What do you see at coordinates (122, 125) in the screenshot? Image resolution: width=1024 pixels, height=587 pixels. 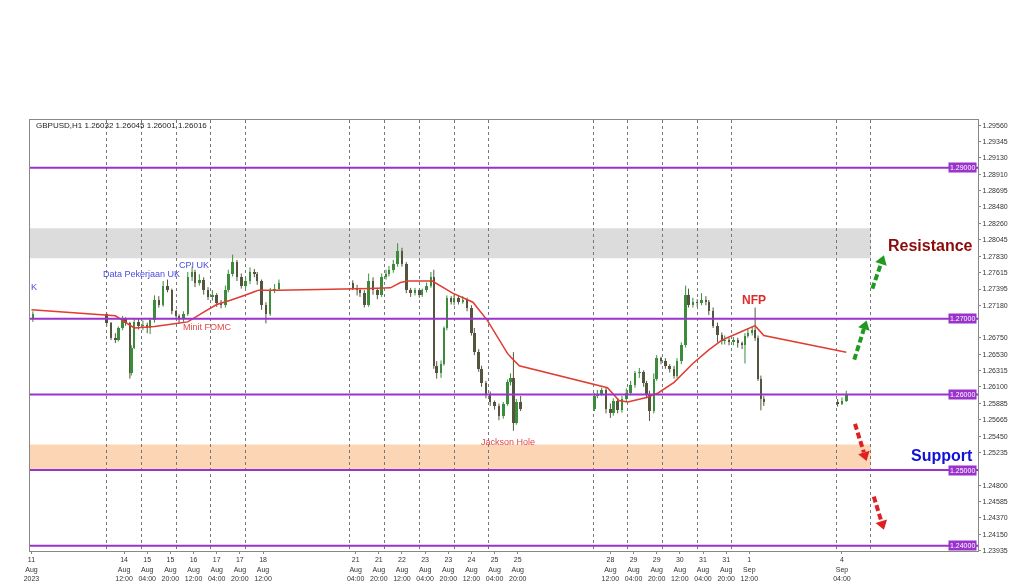 I see `chart-title: GBPUSD,H1 1.26032 1.26045 1.26001 1.26016` at bounding box center [122, 125].